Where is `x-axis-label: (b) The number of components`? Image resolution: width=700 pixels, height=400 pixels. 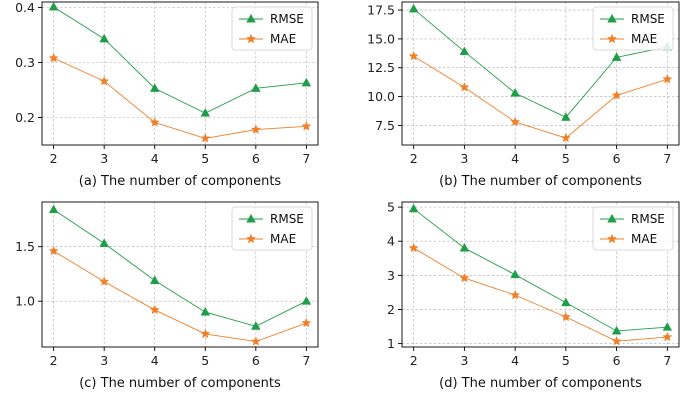 x-axis-label: (b) The number of components is located at coordinates (540, 181).